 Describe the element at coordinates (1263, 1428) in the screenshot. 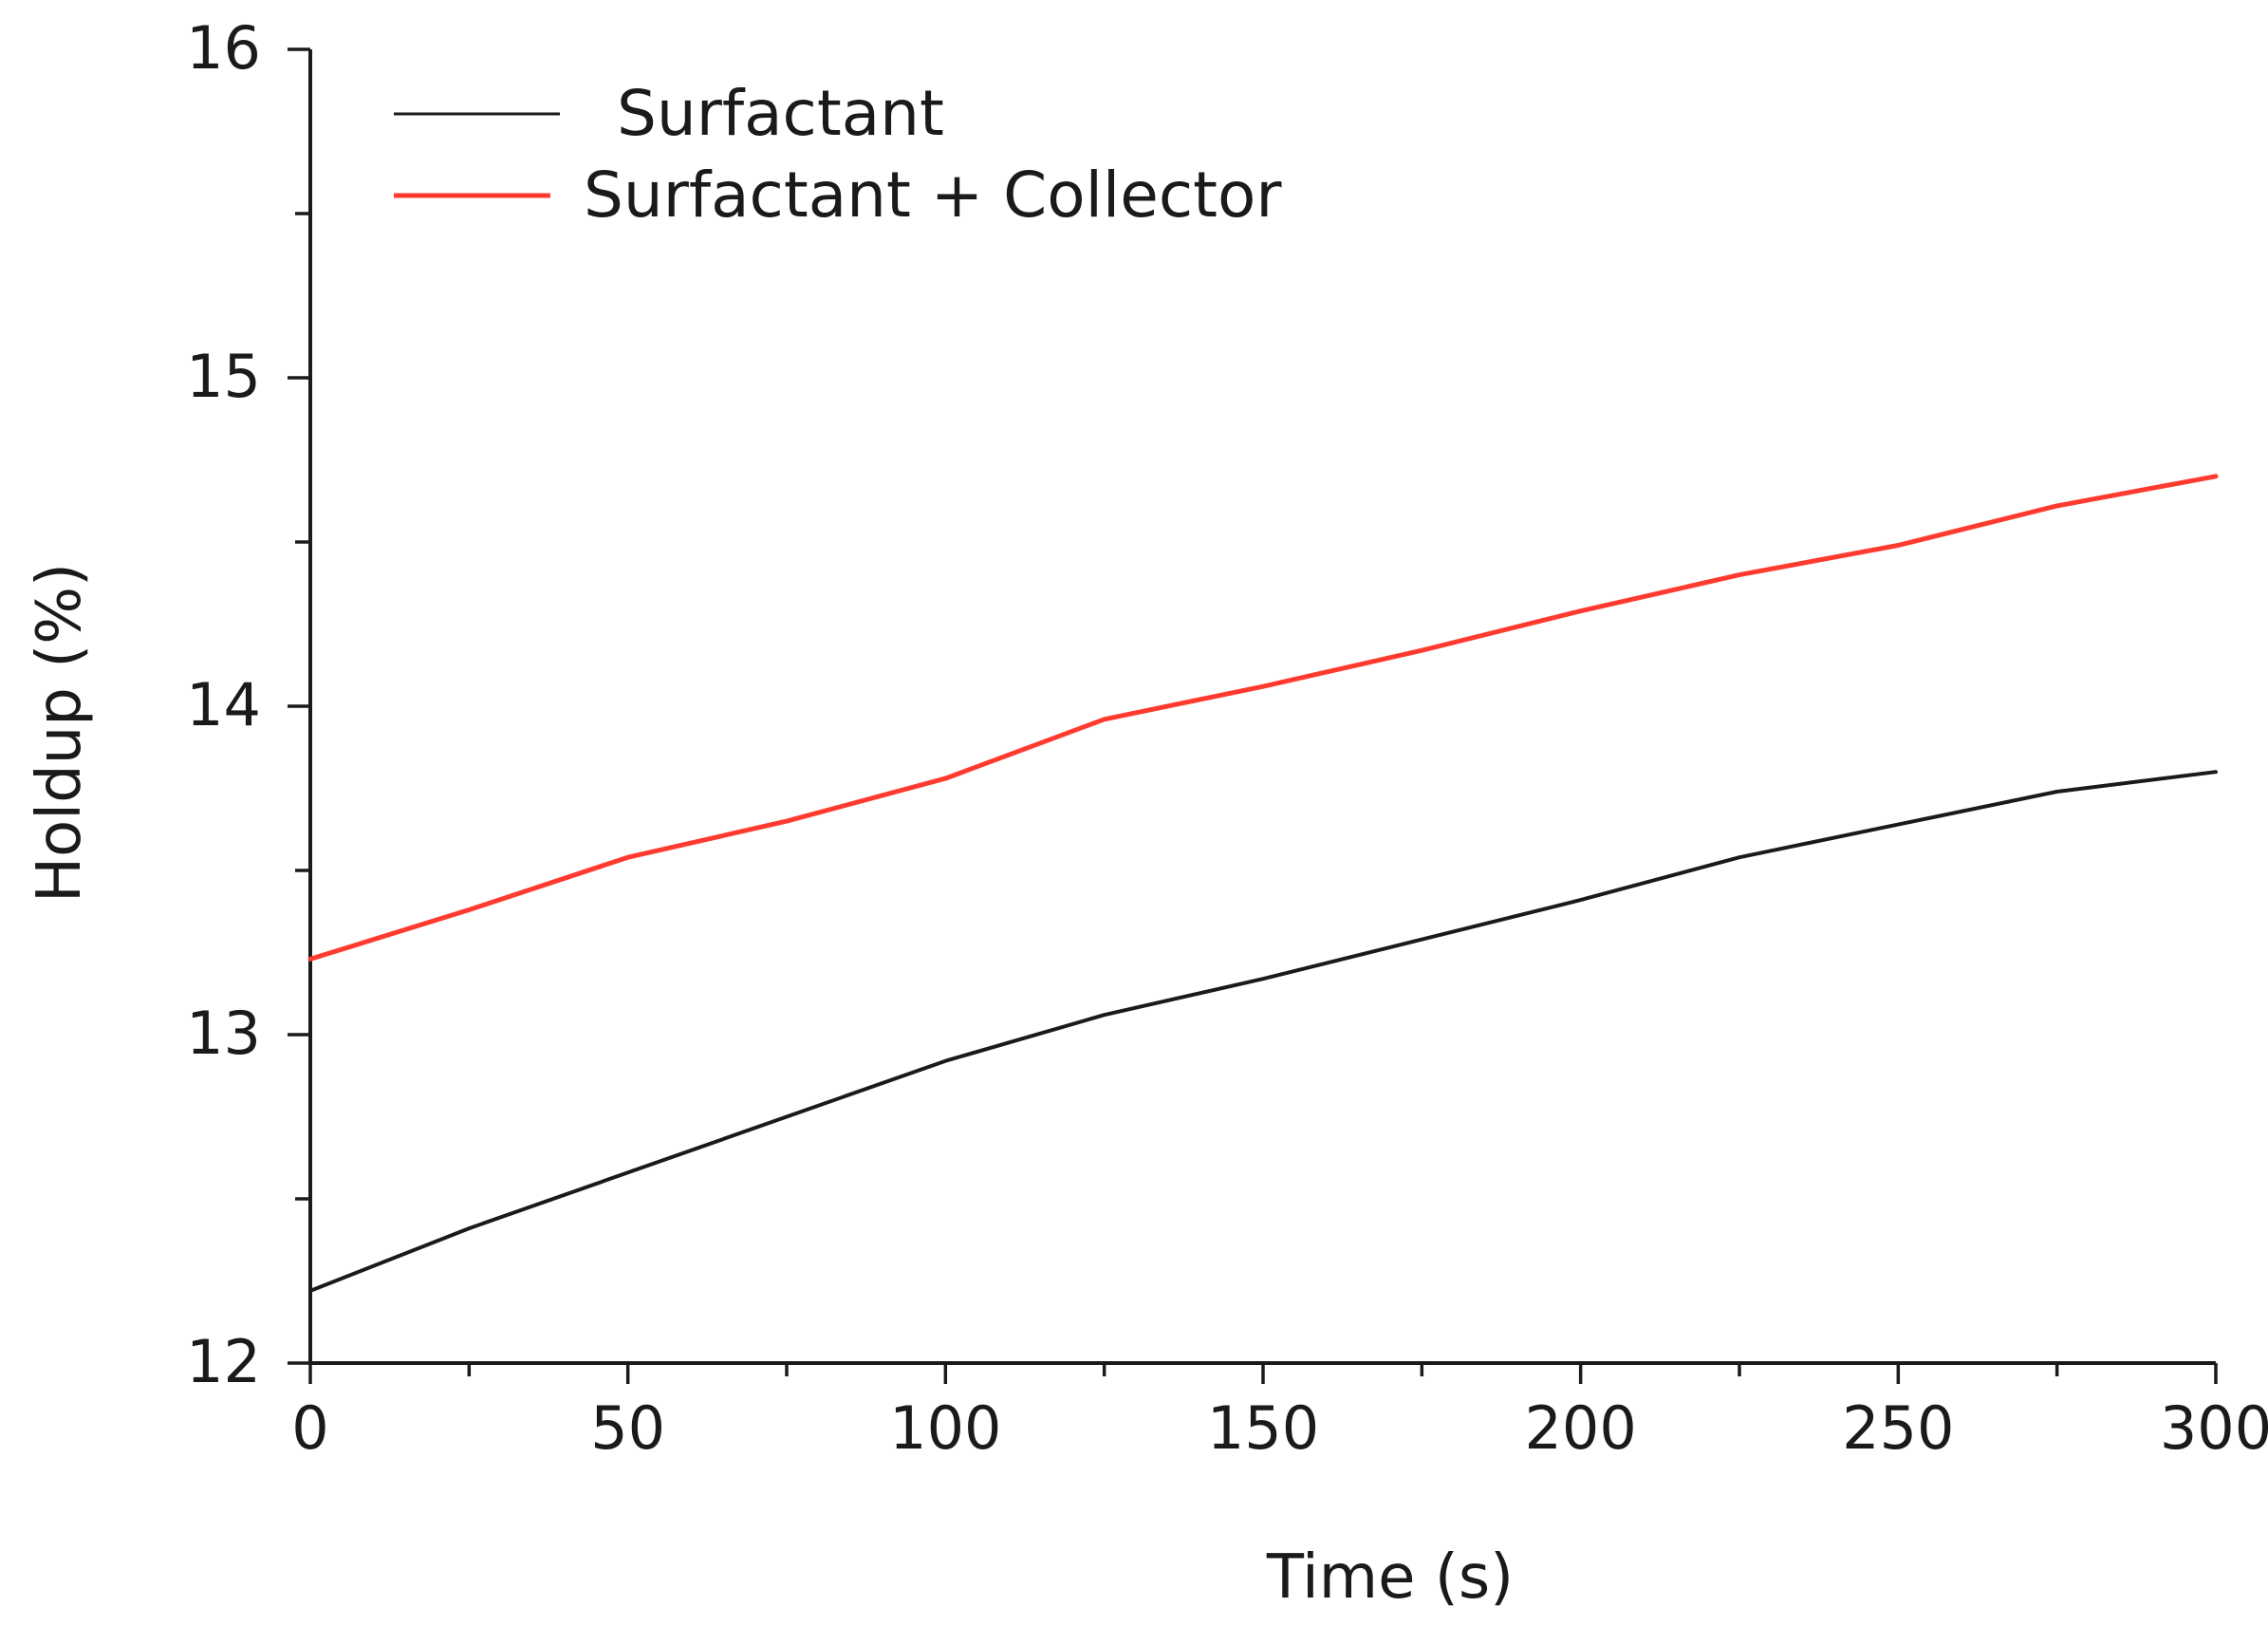

I see `x-tick-label: 150` at that location.